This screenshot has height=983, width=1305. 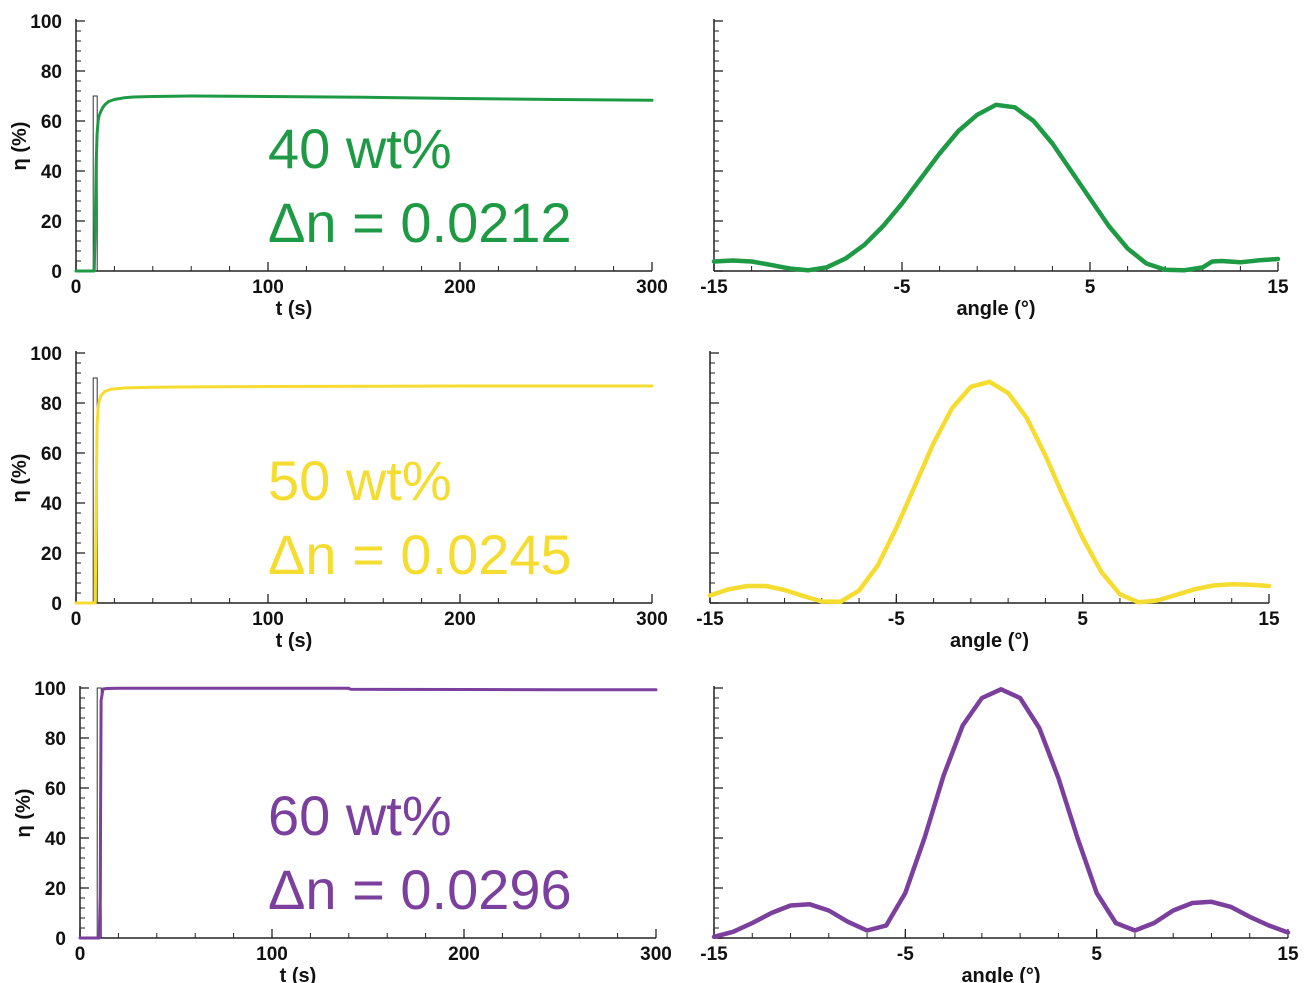 I want to click on delta-n-label: Δn = 0.0212, so click(x=420, y=222).